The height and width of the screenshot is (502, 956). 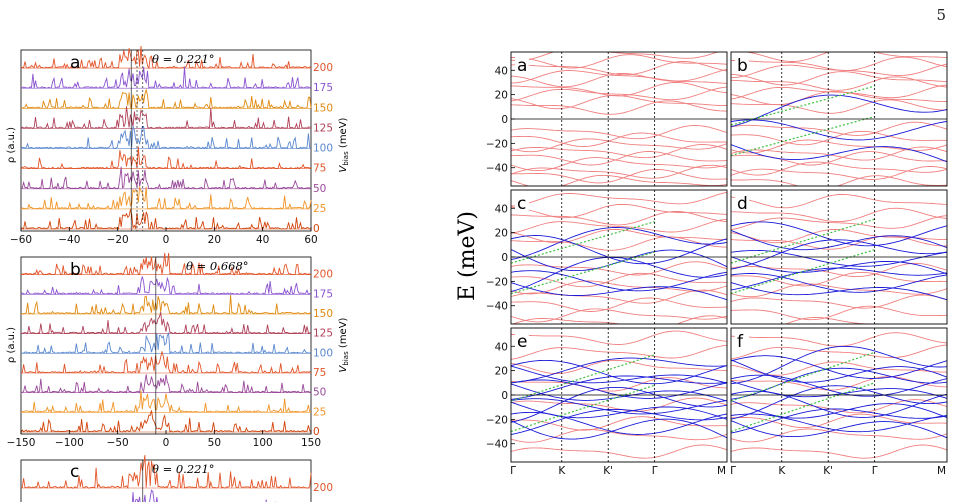 I want to click on band-f-xtick-label-2: K', so click(x=828, y=471).